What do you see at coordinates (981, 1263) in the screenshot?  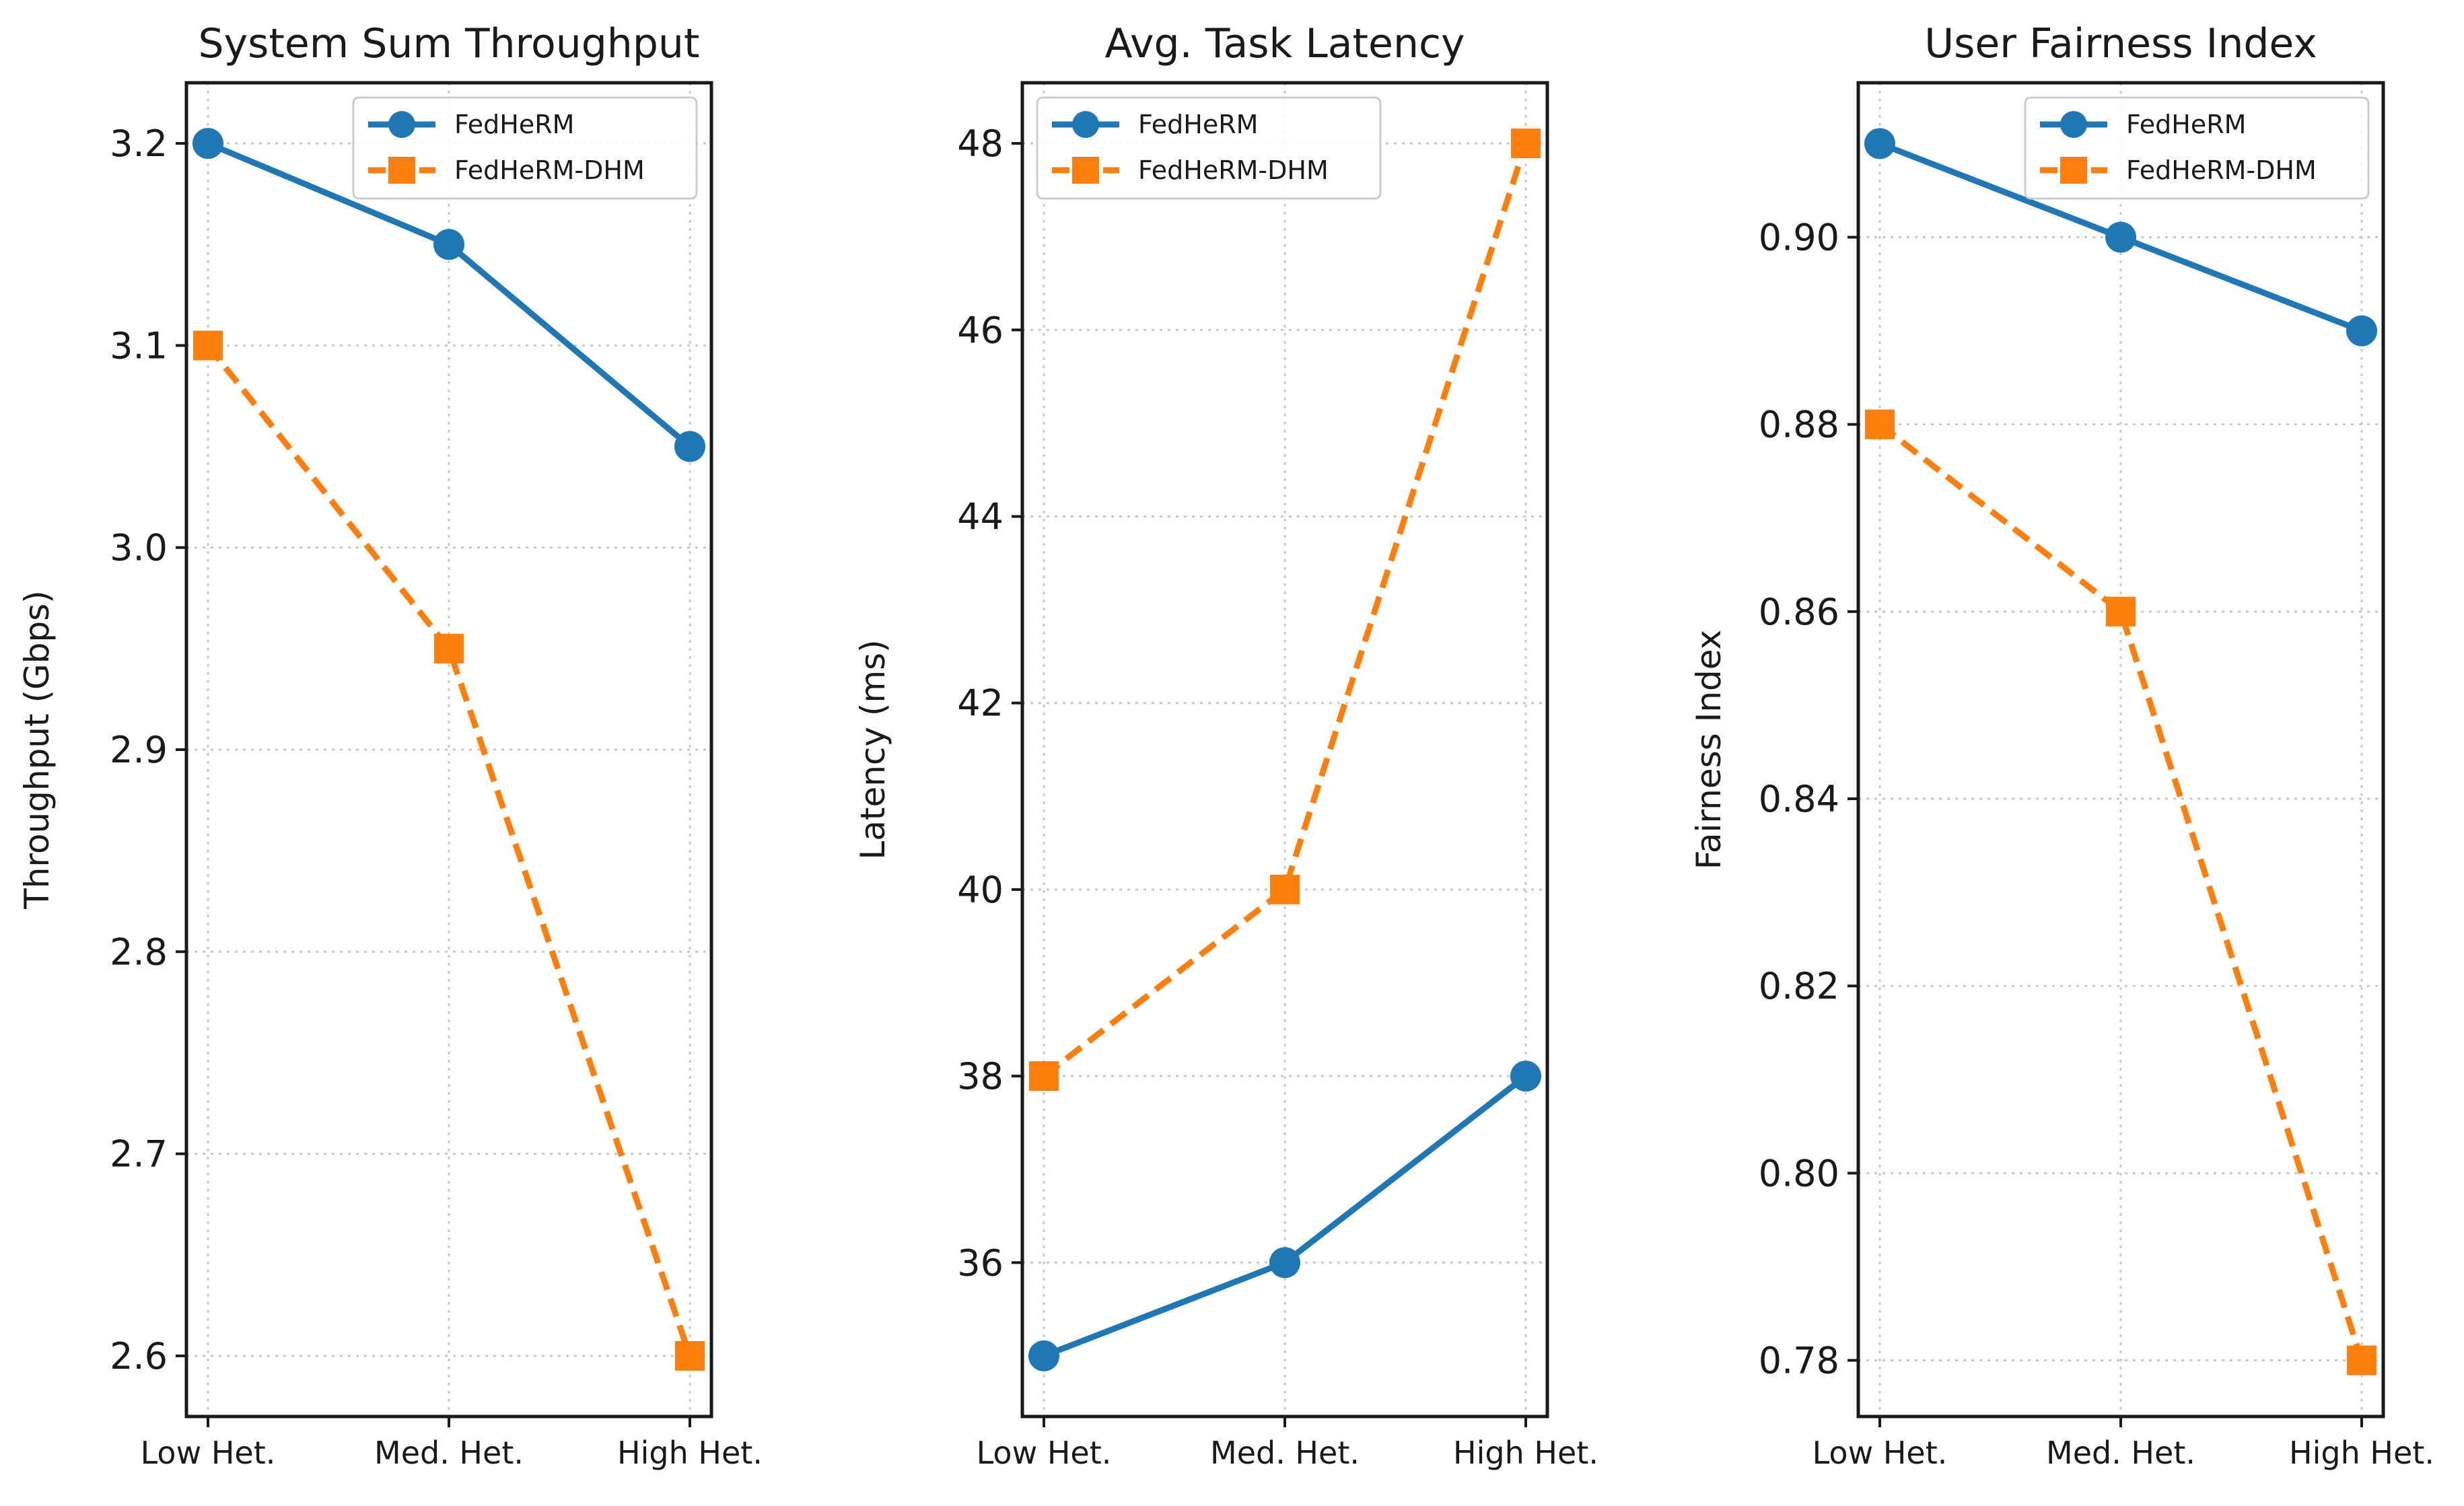 I see `y-tick-label: 36` at bounding box center [981, 1263].